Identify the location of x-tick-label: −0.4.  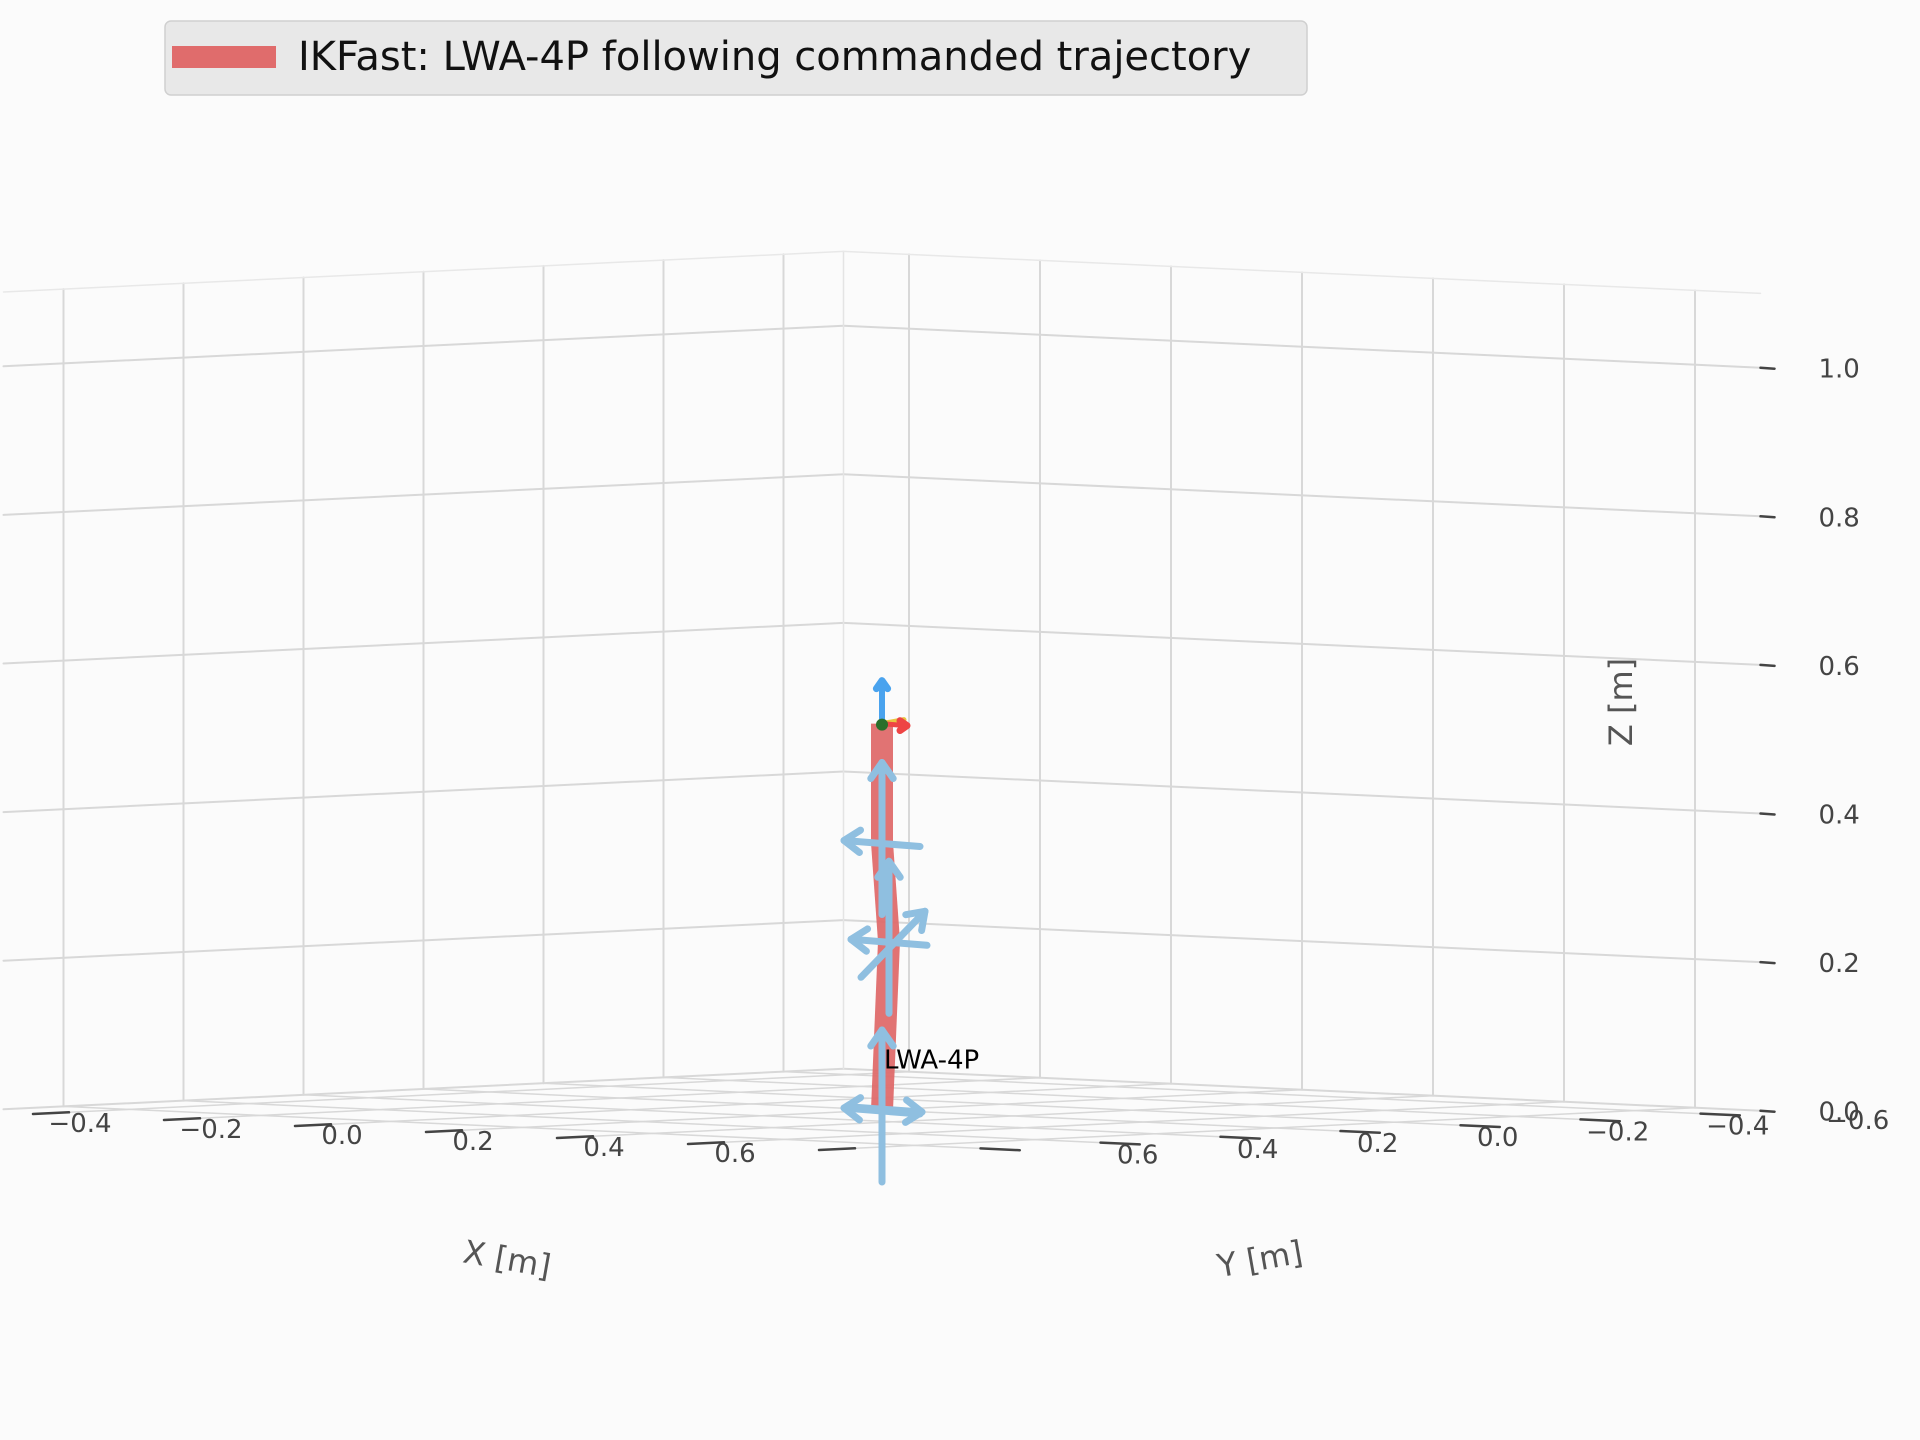
(1737, 1127).